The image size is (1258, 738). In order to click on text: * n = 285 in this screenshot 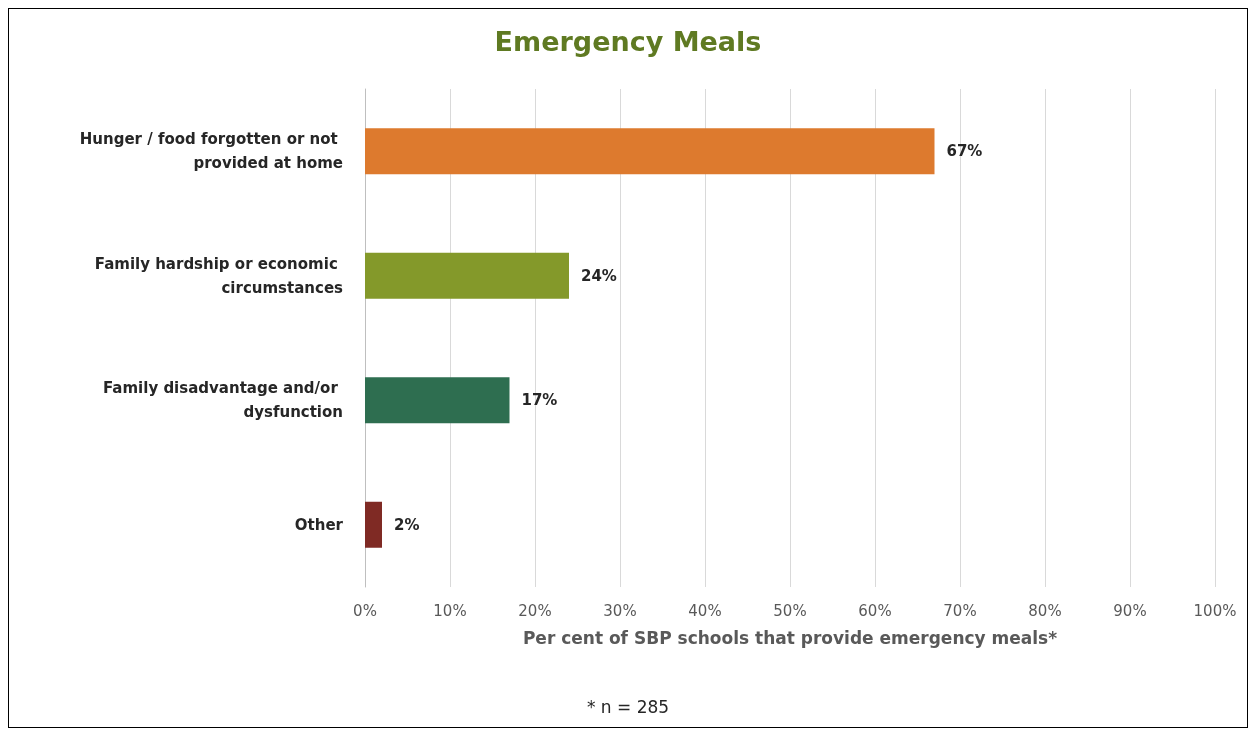, I will do `click(628, 706)`.